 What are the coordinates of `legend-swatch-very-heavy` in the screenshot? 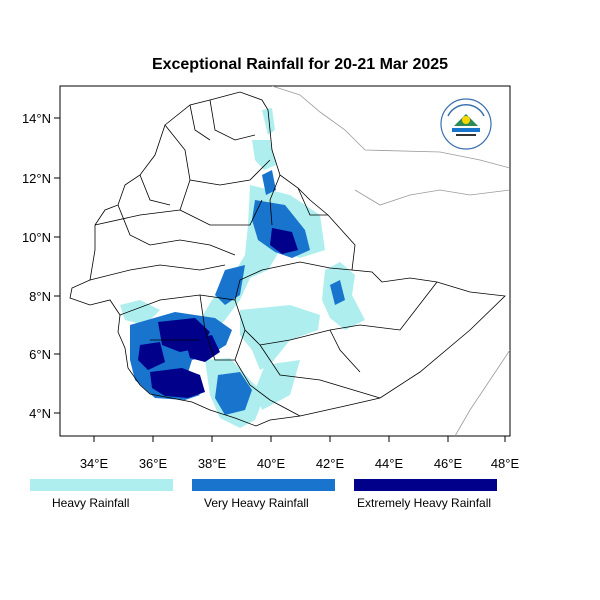 It's located at (263, 485).